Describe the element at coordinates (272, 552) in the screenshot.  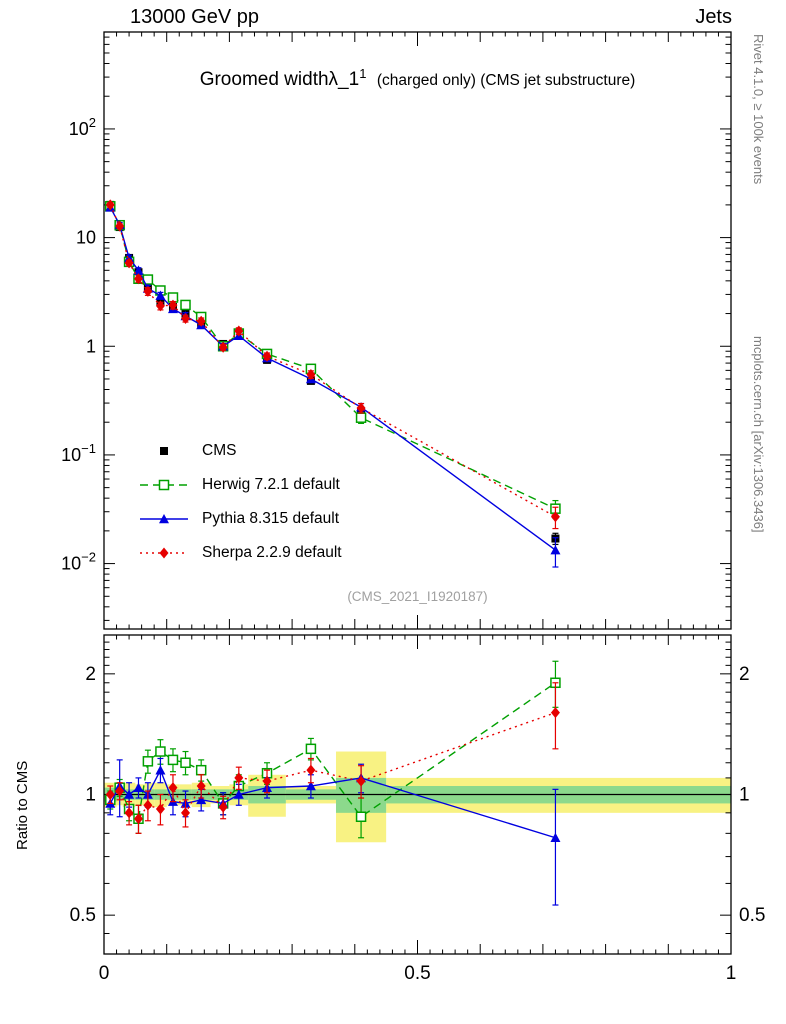
I see `legend-label-sherpa: Sherpa 2.2.9 default` at that location.